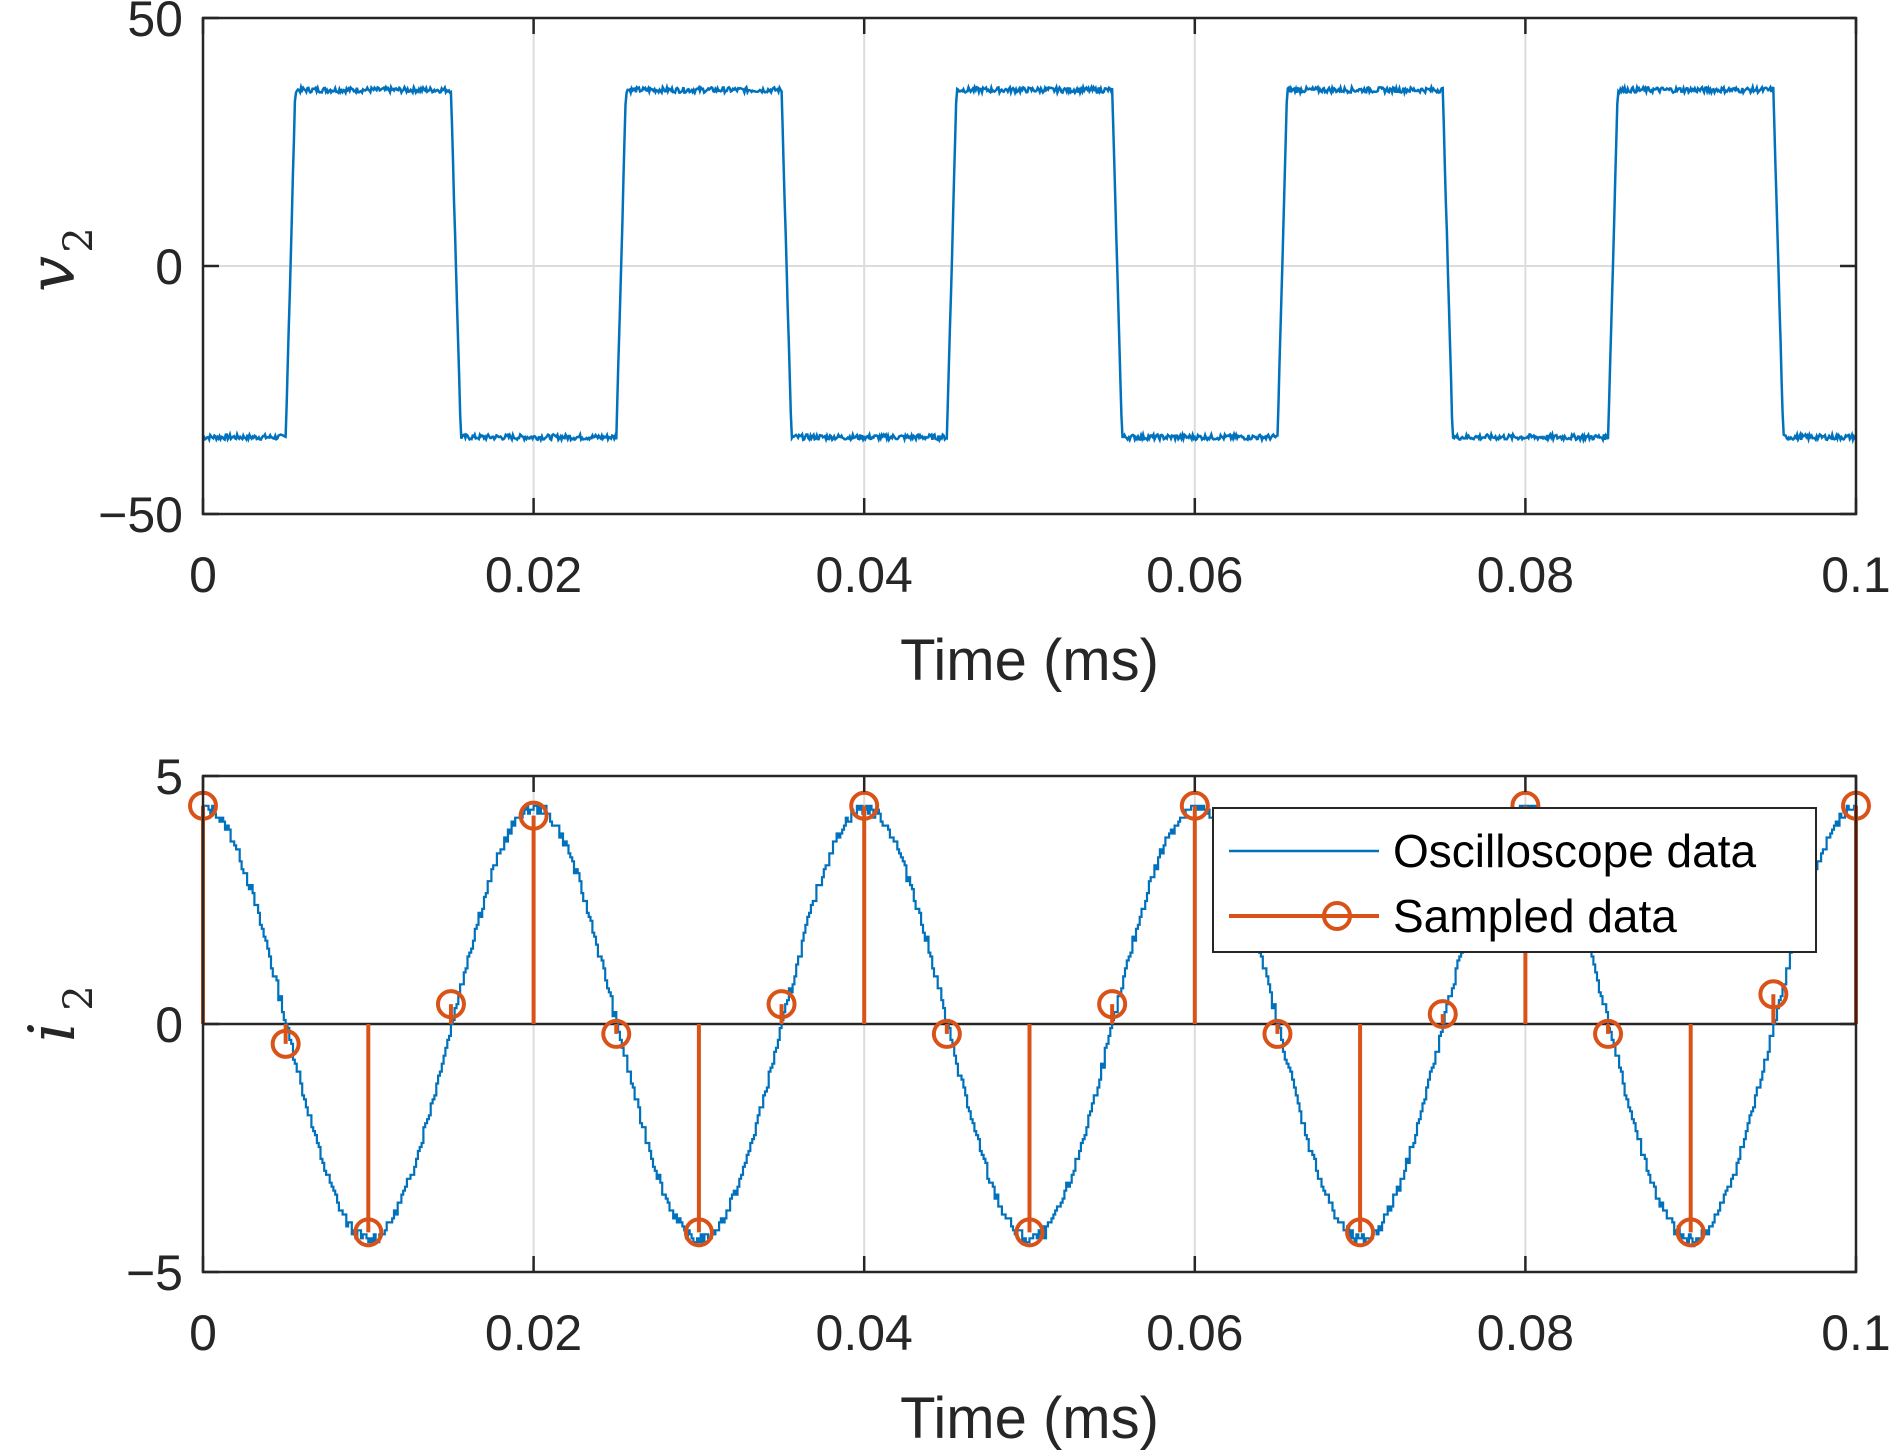 The width and height of the screenshot is (1890, 1453). What do you see at coordinates (1574, 851) in the screenshot?
I see `legend-oscilloscope-label: Oscilloscope data` at bounding box center [1574, 851].